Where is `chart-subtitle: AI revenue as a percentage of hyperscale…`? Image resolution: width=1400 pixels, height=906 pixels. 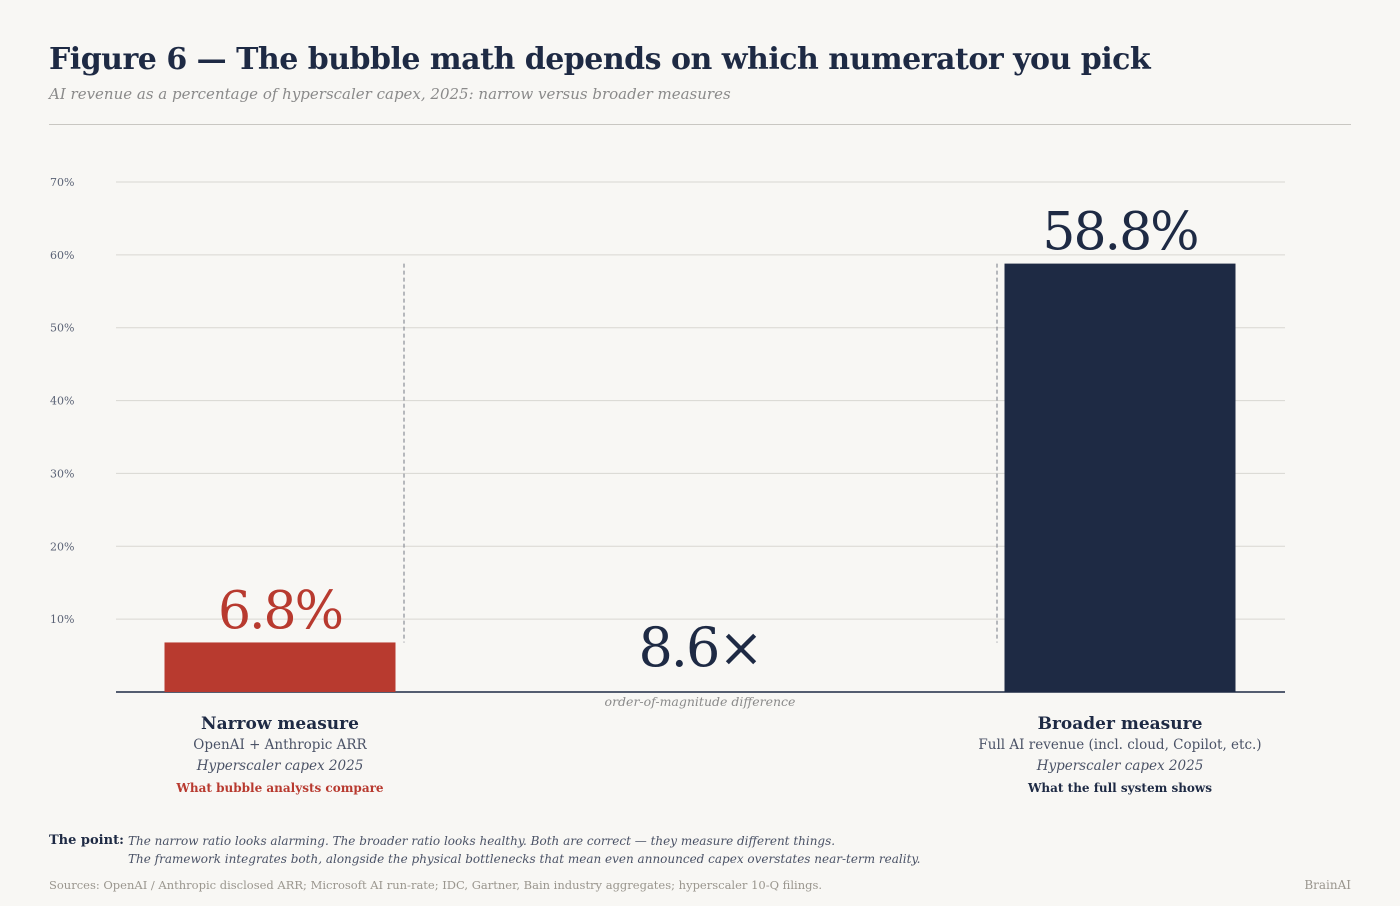 chart-subtitle: AI revenue as a percentage of hyperscale… is located at coordinates (390, 94).